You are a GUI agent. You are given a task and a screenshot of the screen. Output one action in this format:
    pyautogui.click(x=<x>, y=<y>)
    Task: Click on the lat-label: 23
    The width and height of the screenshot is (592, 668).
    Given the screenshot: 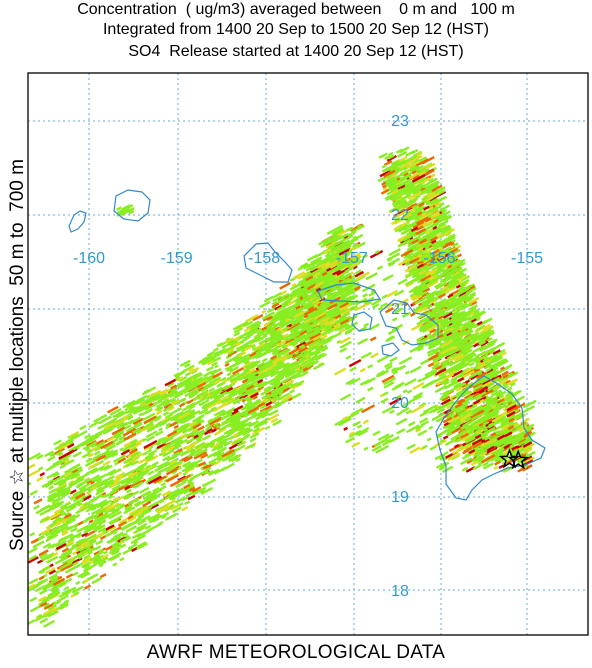 What is the action you would take?
    pyautogui.click(x=400, y=121)
    